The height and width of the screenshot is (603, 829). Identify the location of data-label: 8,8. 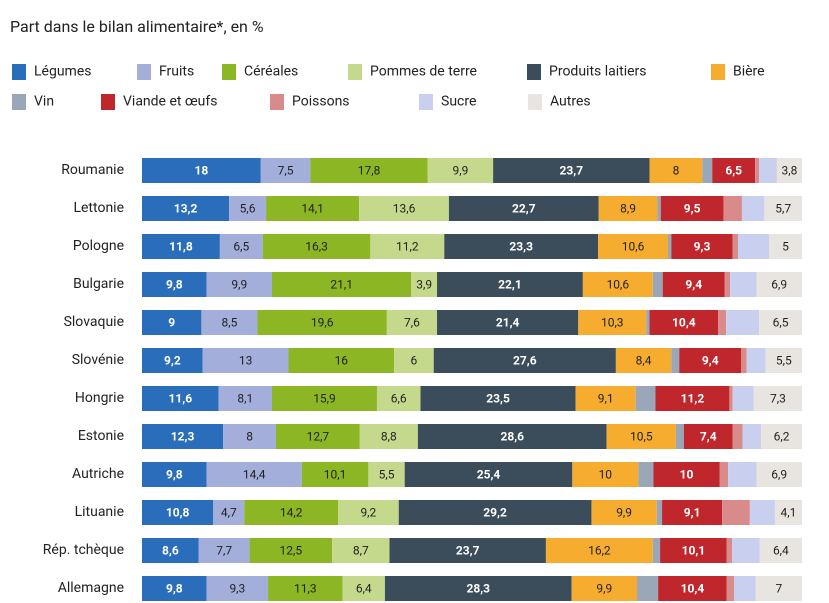
(389, 437).